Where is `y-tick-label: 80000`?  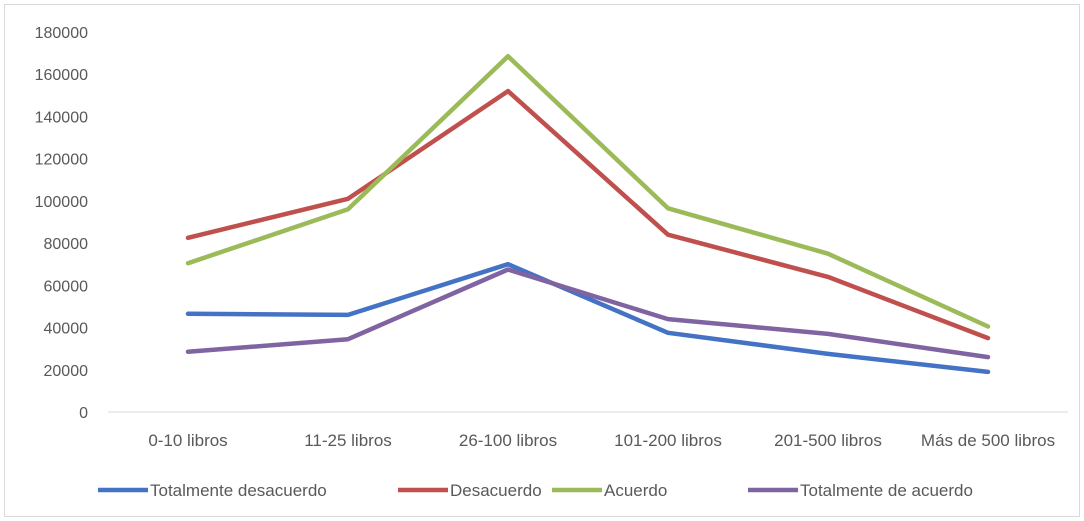
y-tick-label: 80000 is located at coordinates (66, 244).